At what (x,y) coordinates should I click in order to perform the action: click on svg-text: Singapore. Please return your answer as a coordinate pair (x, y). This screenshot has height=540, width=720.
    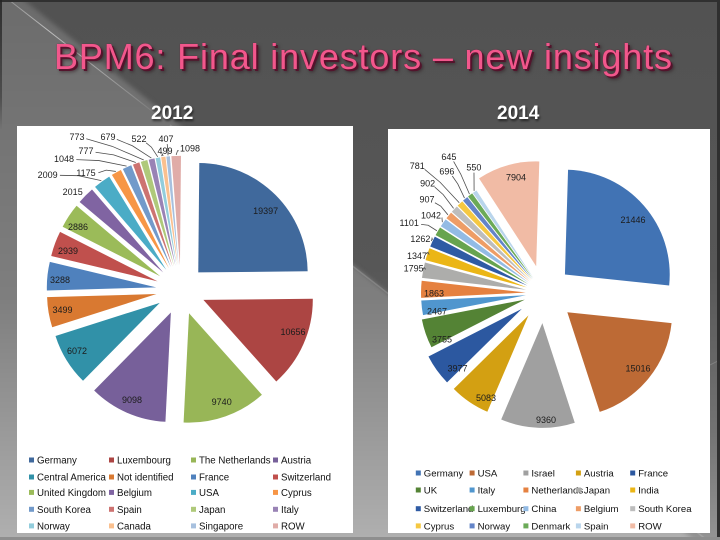
    Looking at the image, I should click on (221, 526).